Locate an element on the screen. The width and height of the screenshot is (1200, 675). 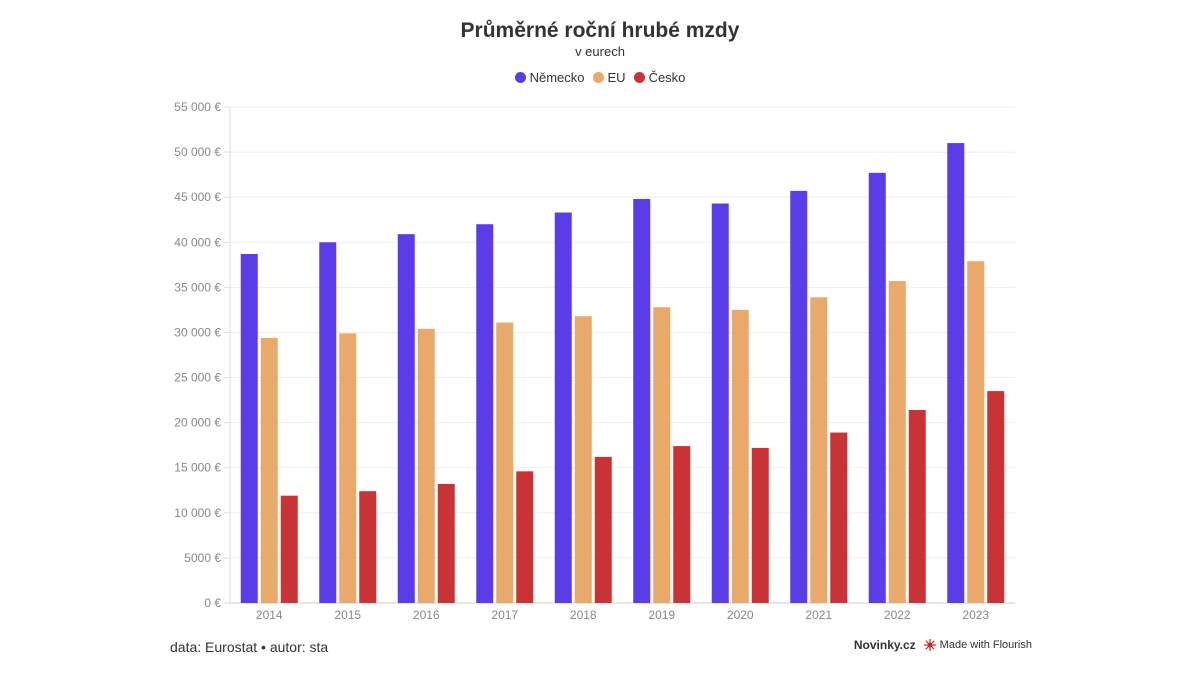
y-tick-label: 35 000 € is located at coordinates (197, 287).